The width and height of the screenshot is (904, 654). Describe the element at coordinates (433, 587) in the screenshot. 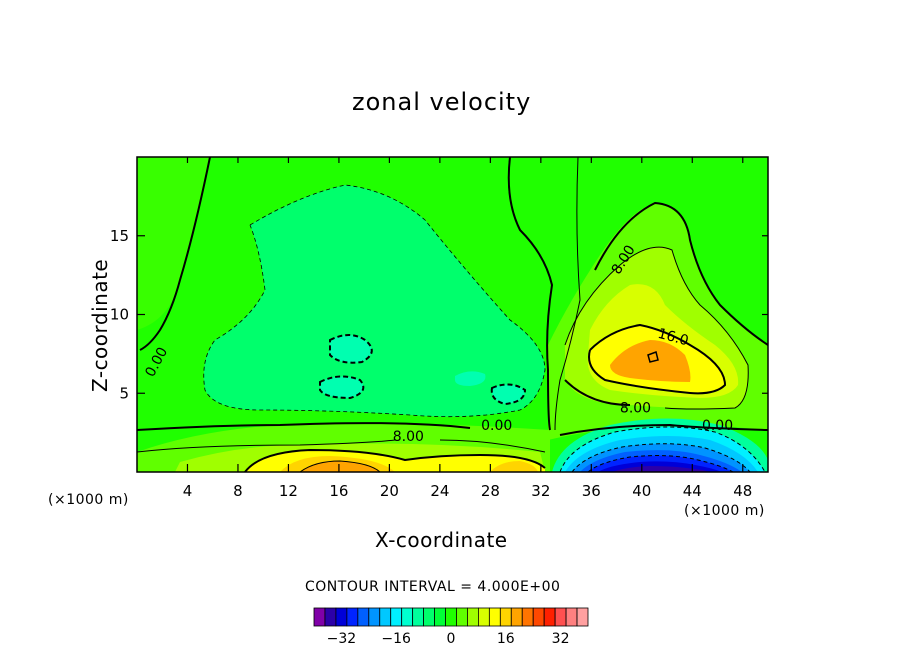

I see `contour-interval-text: CONTOUR INTERVAL = 4.000E+00` at that location.